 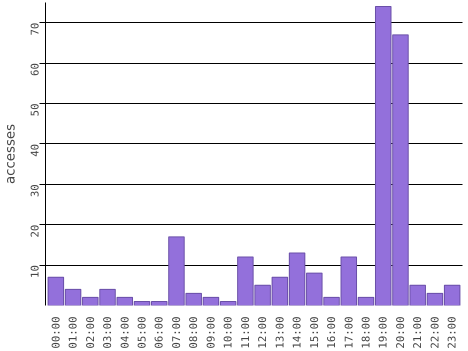 I want to click on x-tick-label: 00:00, so click(x=55, y=332).